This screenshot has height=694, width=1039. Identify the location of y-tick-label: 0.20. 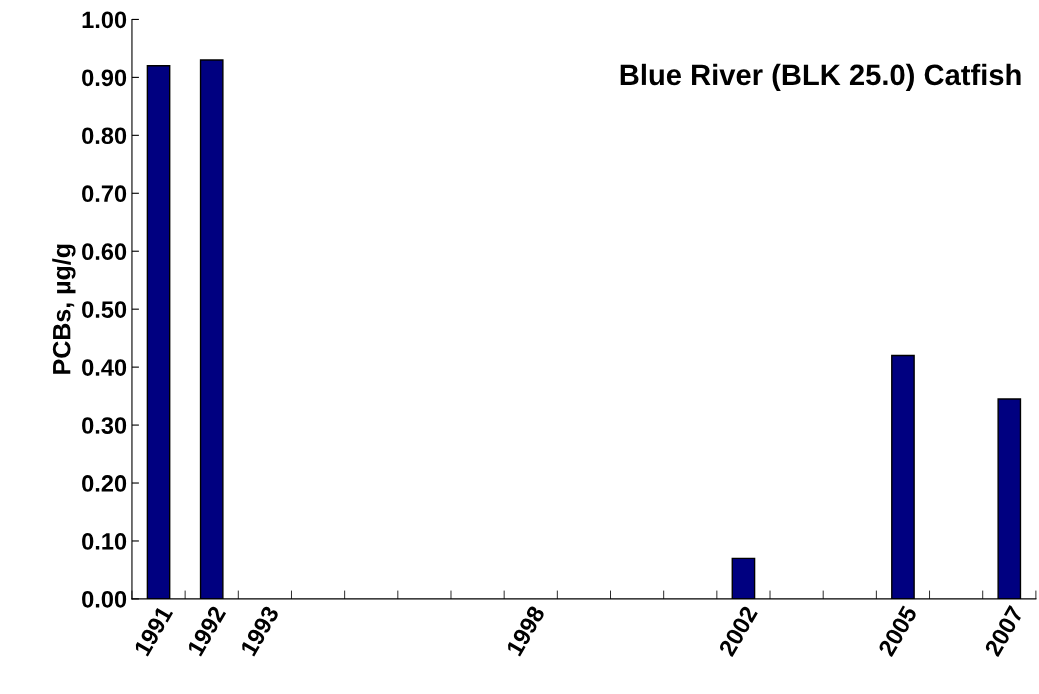
(104, 483).